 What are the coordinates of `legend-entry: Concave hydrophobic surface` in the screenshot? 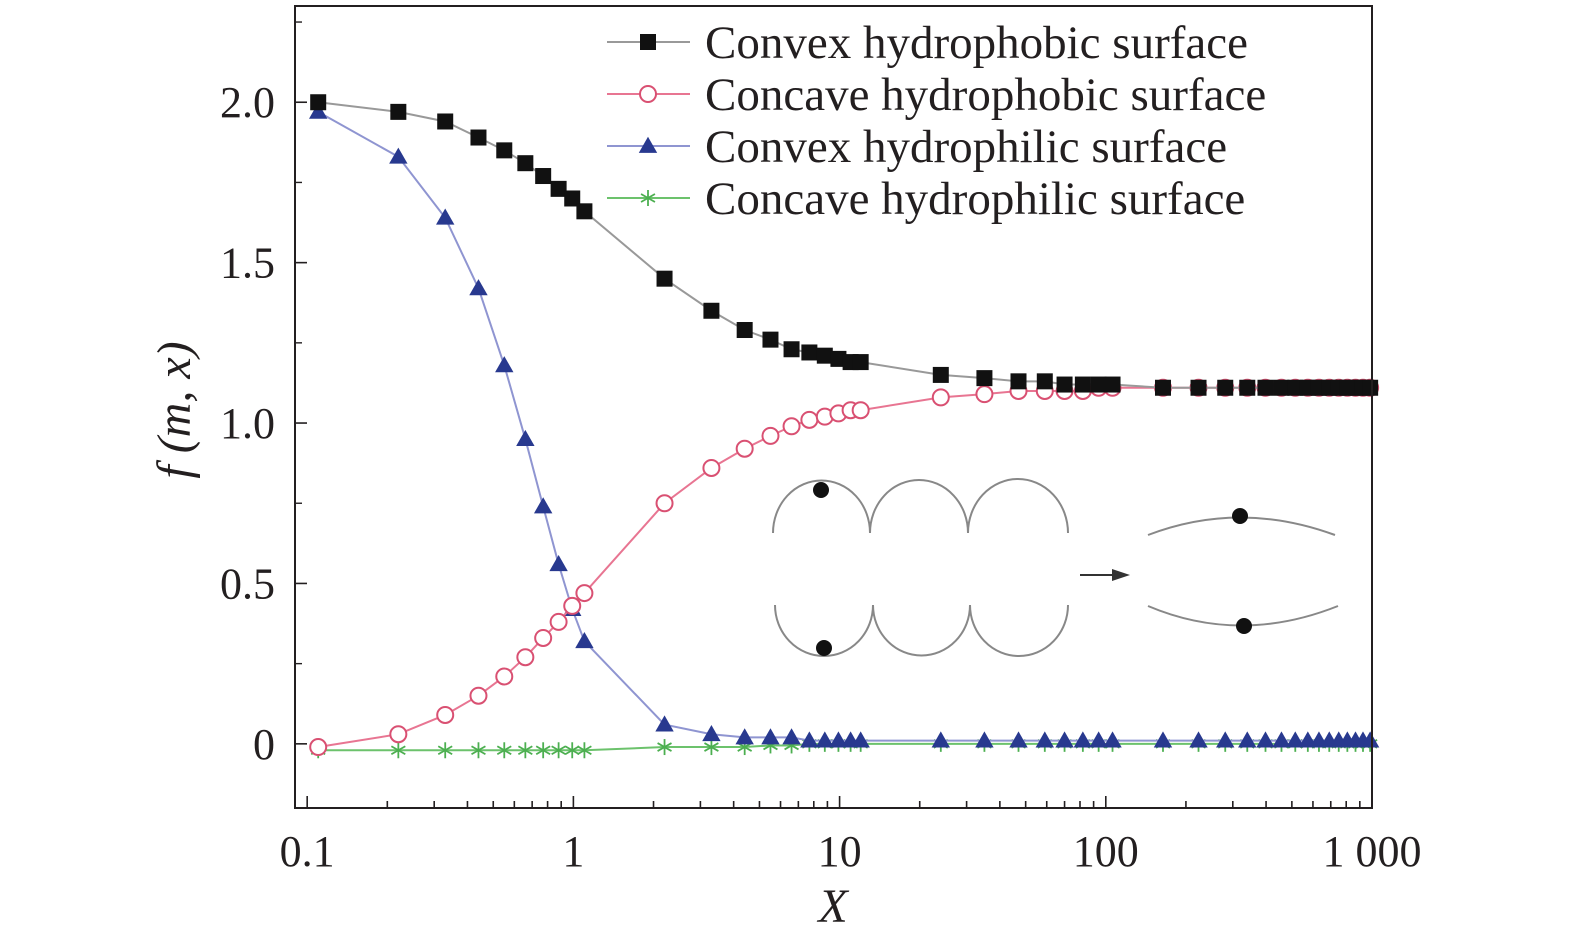 It's located at (936, 95).